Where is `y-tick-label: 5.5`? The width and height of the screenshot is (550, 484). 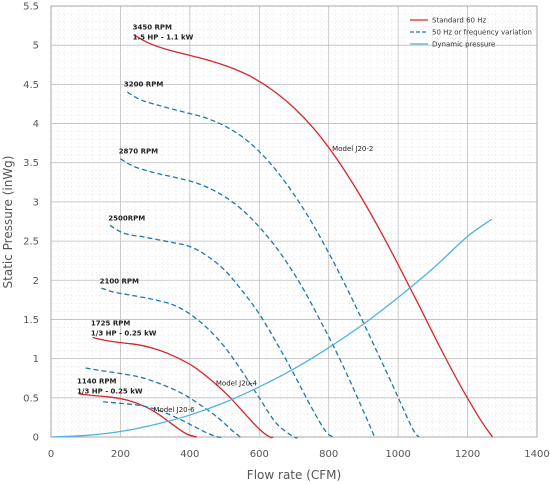
y-tick-label: 5.5 is located at coordinates (31, 7).